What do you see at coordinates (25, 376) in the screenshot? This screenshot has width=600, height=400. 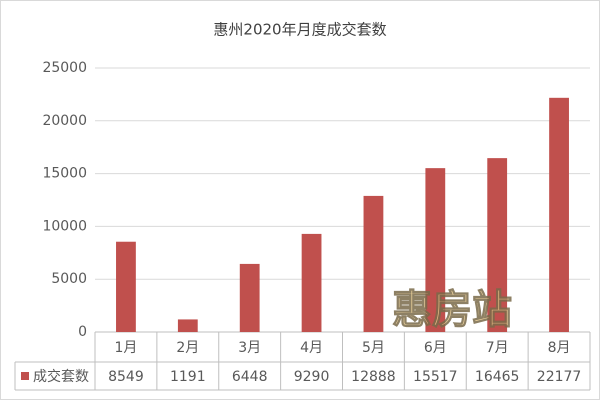 I see `legend-swatch` at bounding box center [25, 376].